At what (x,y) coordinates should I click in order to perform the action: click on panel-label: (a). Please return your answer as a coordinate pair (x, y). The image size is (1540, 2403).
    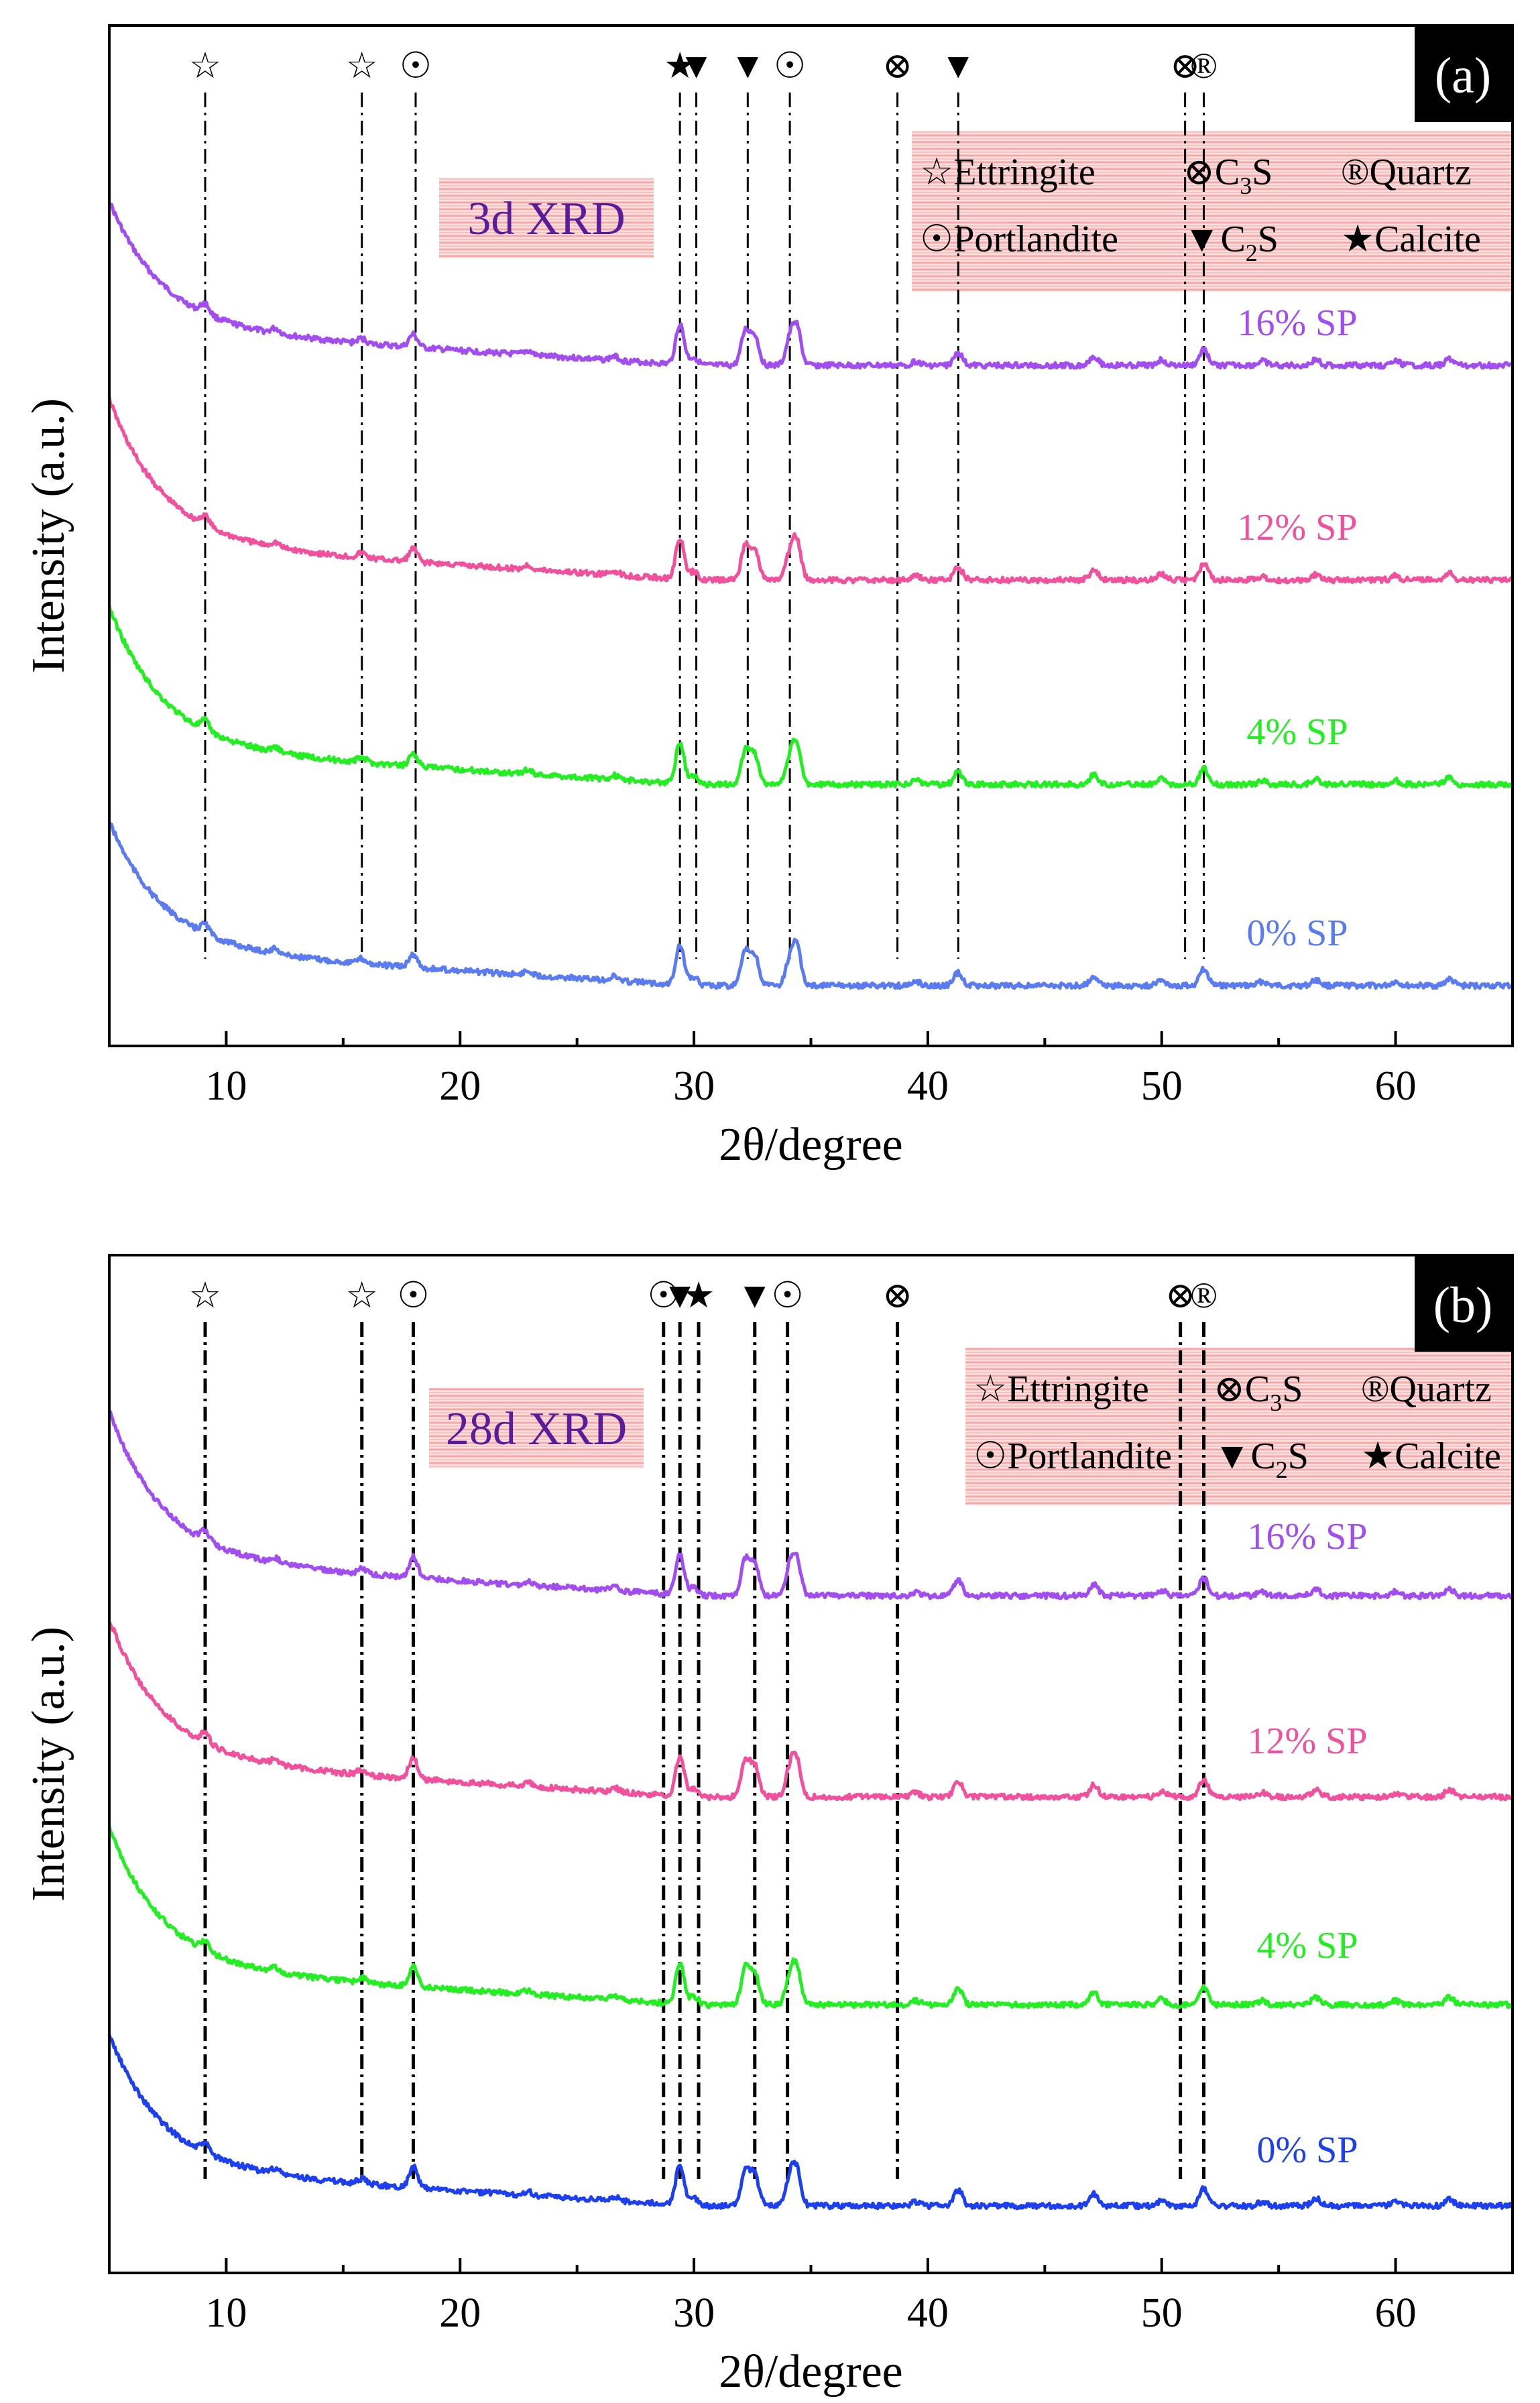
    Looking at the image, I should click on (1463, 76).